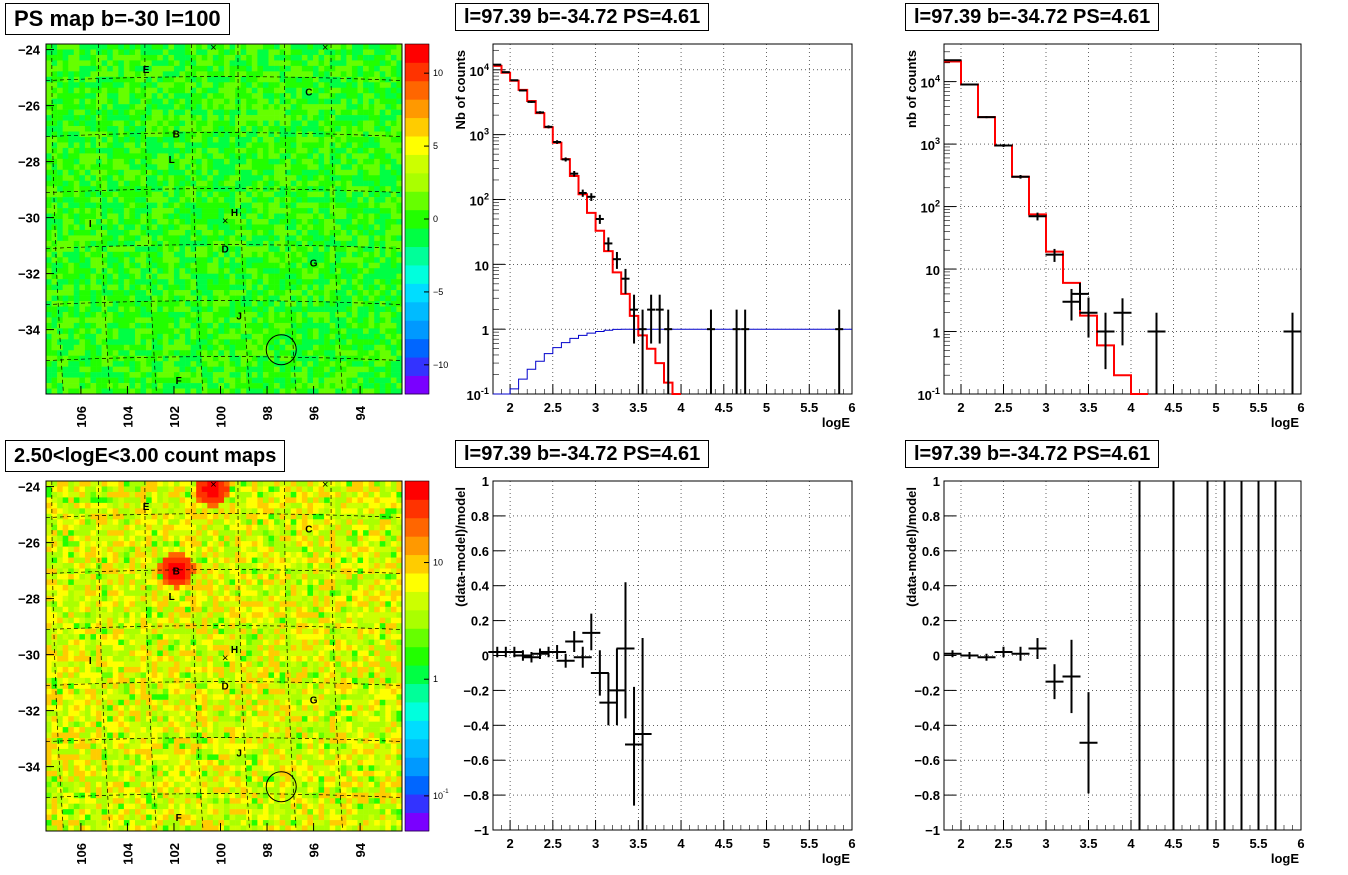 This screenshot has width=1348, height=875. I want to click on ps-map-title: PS map b=-30 l=100, so click(117, 19).